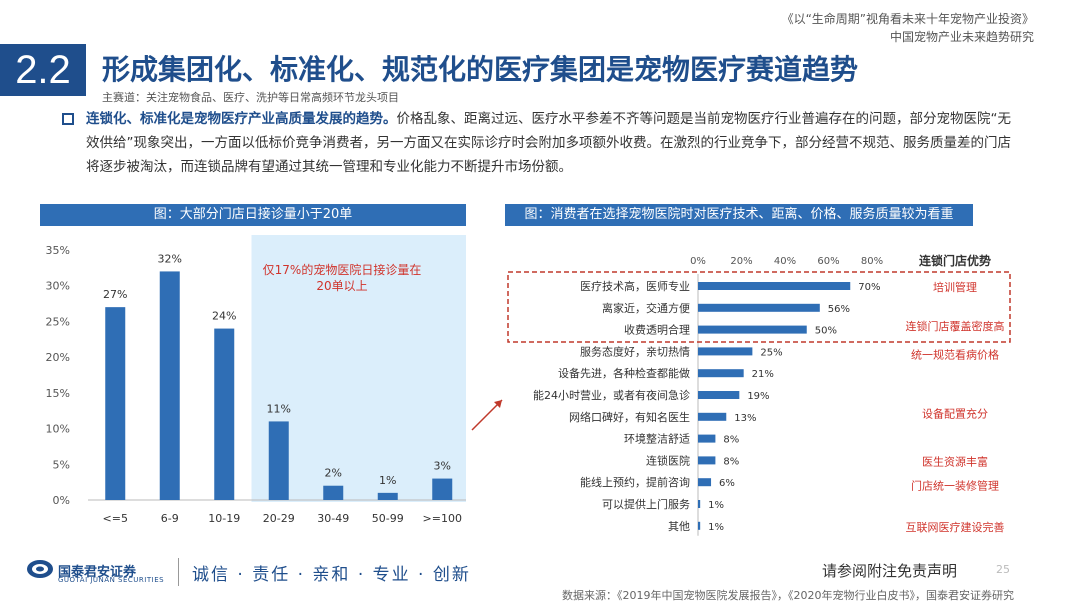 The height and width of the screenshot is (608, 1080). What do you see at coordinates (115, 518) in the screenshot?
I see `x-tick-label: <=5` at bounding box center [115, 518].